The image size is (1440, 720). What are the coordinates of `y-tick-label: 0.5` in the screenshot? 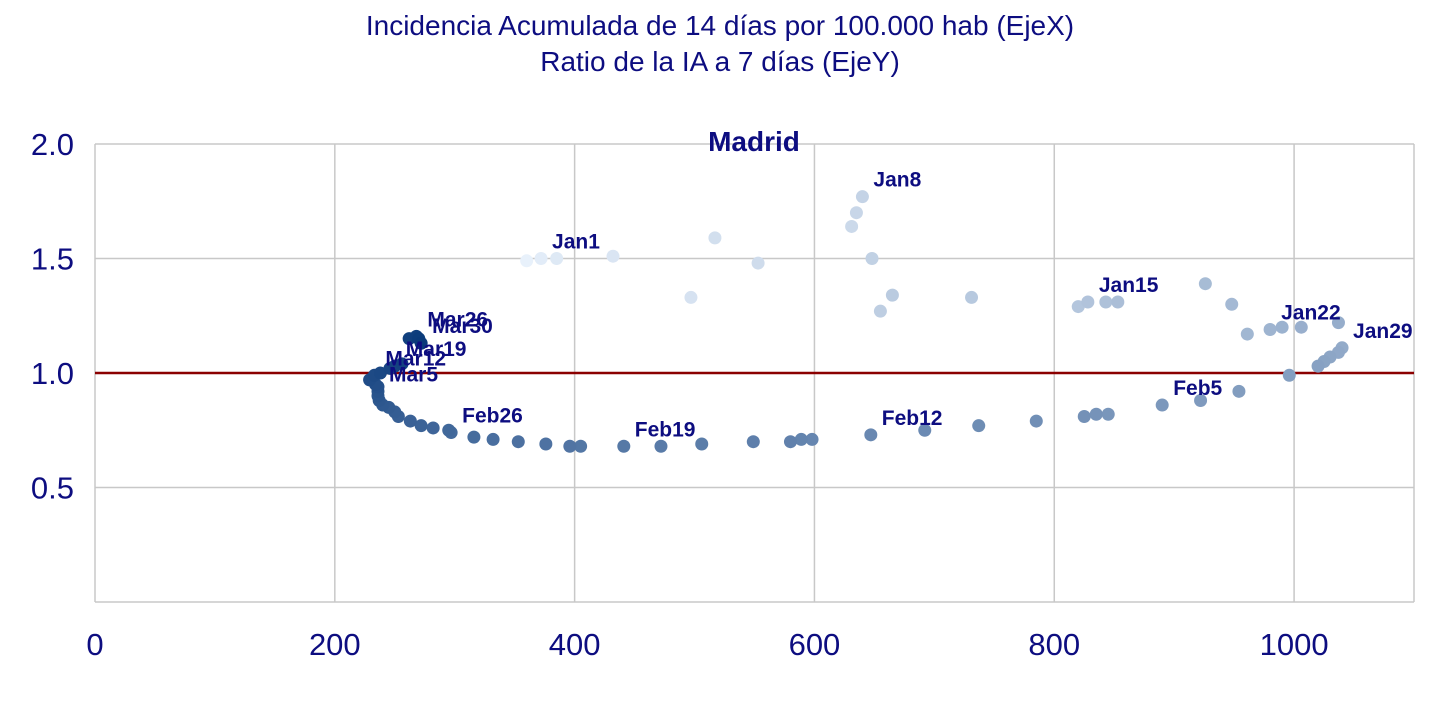 It's located at (52, 488).